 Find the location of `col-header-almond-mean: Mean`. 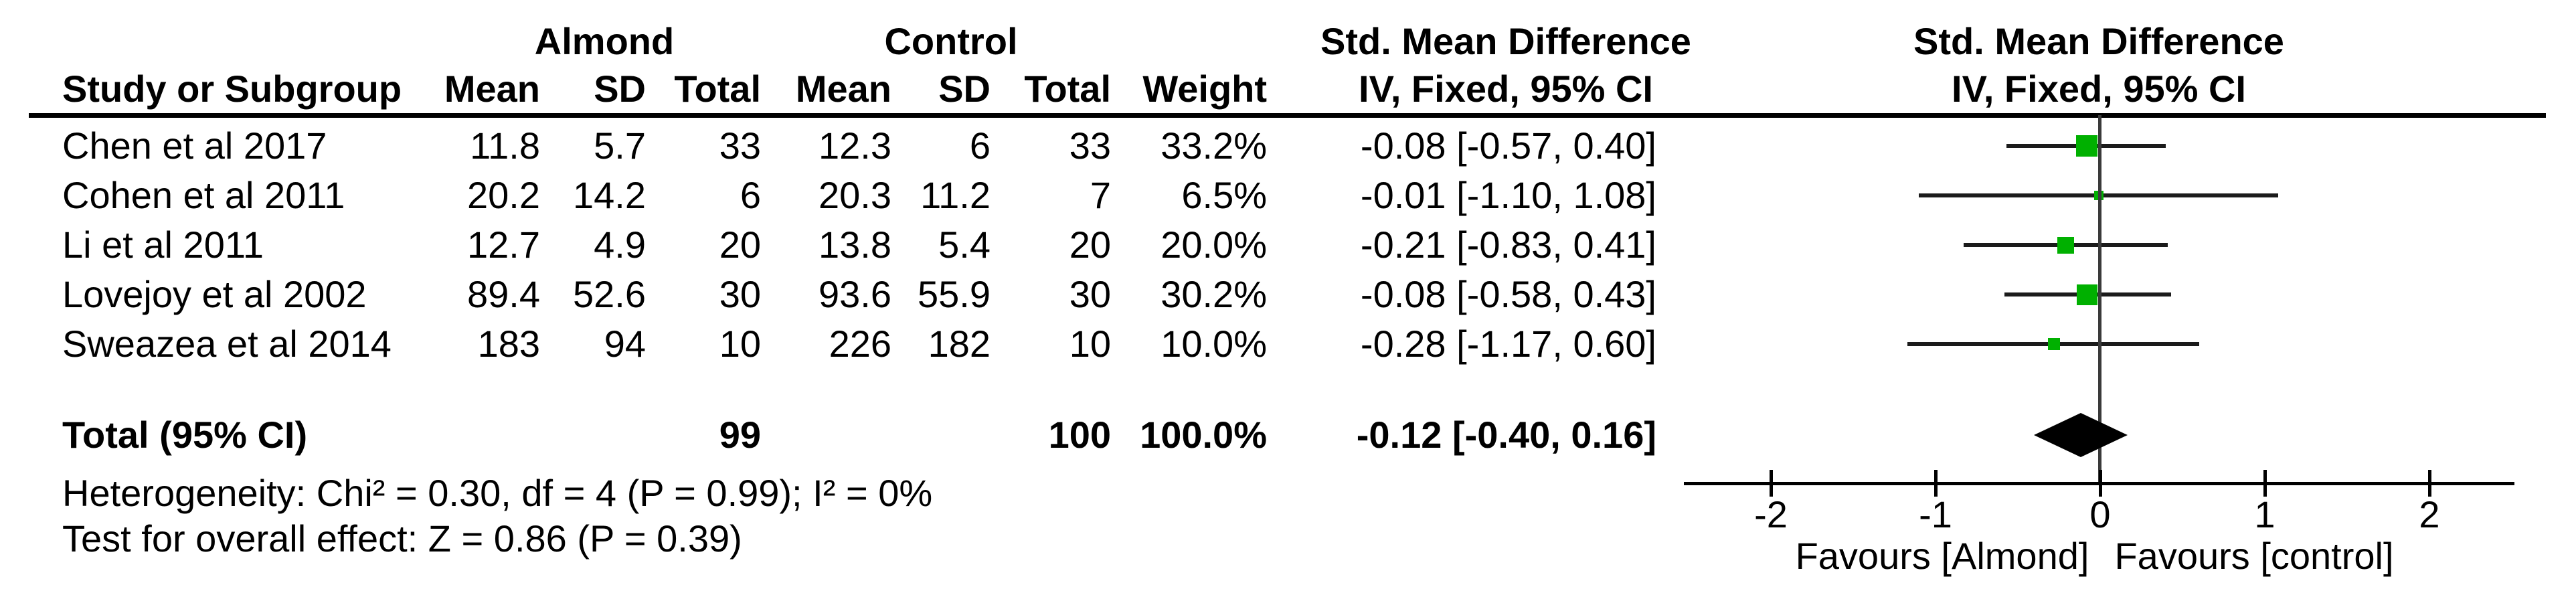

col-header-almond-mean: Mean is located at coordinates (492, 89).